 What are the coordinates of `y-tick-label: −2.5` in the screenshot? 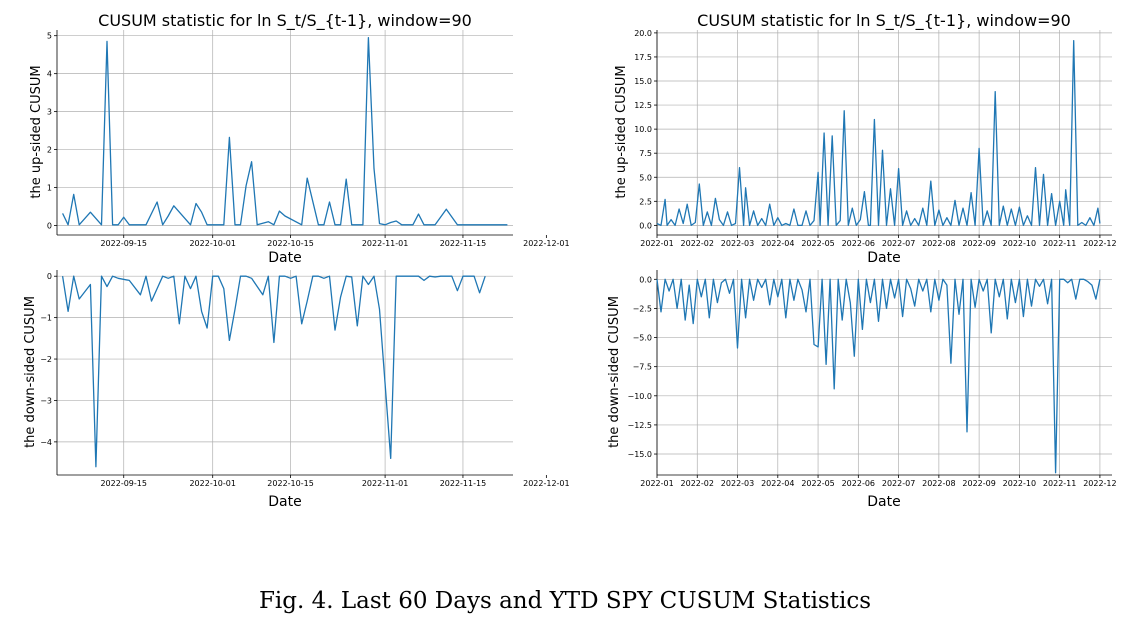 It's located at (642, 308).